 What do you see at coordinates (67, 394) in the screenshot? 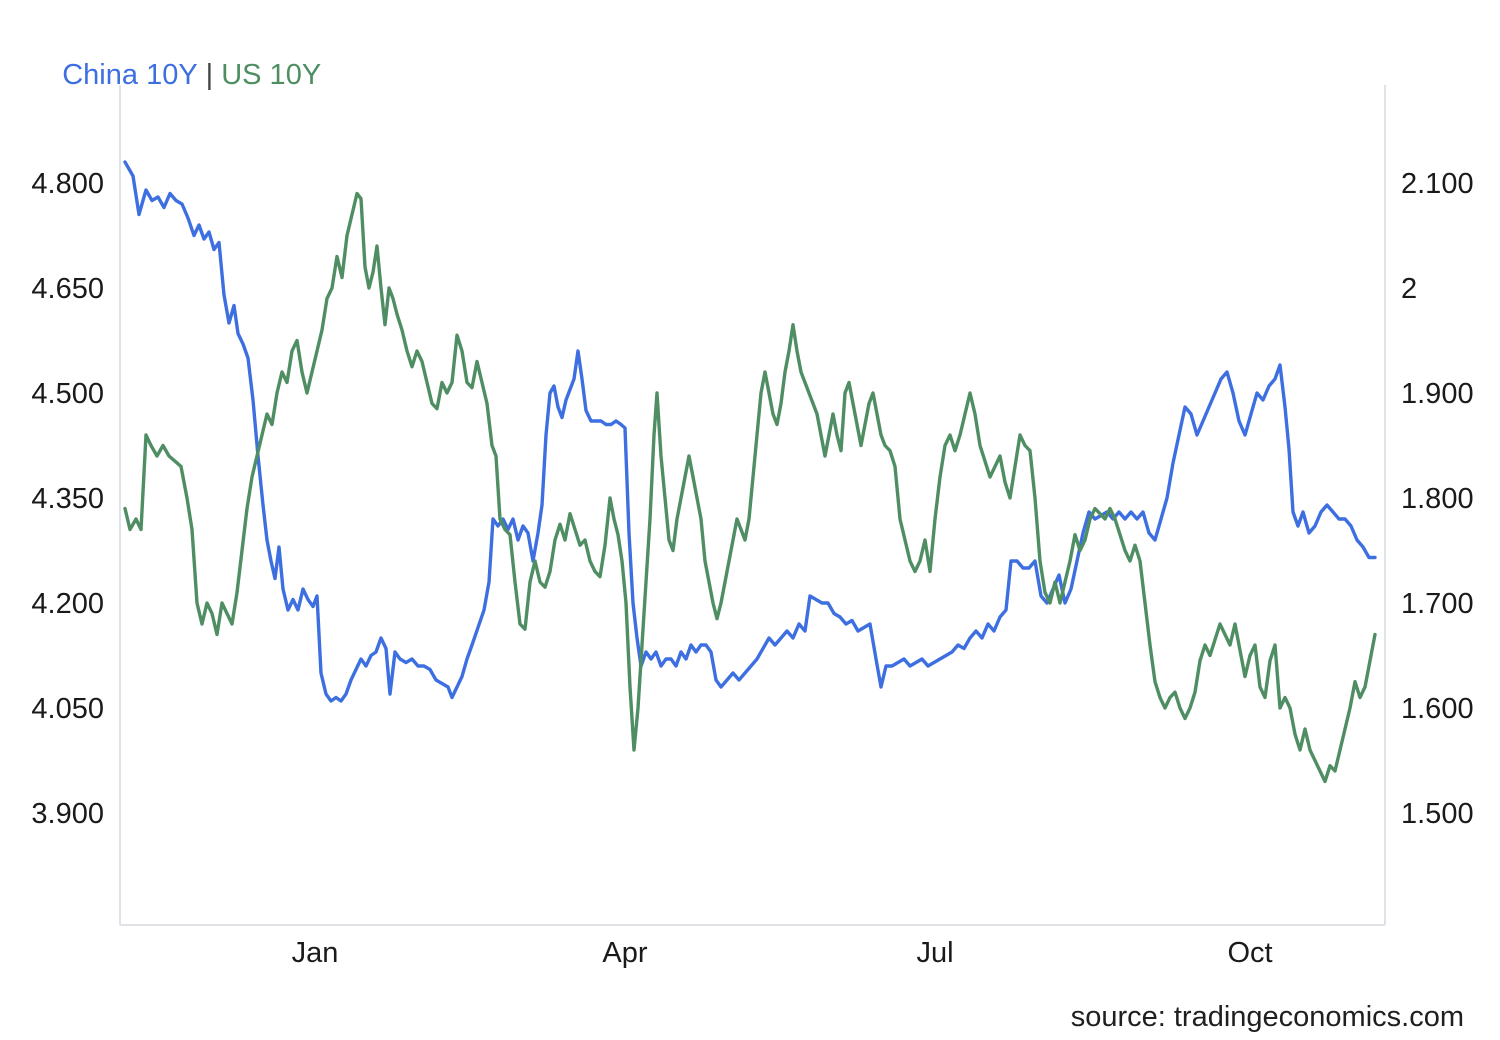
I see `y-axis-left-tick-label: 4.500` at bounding box center [67, 394].